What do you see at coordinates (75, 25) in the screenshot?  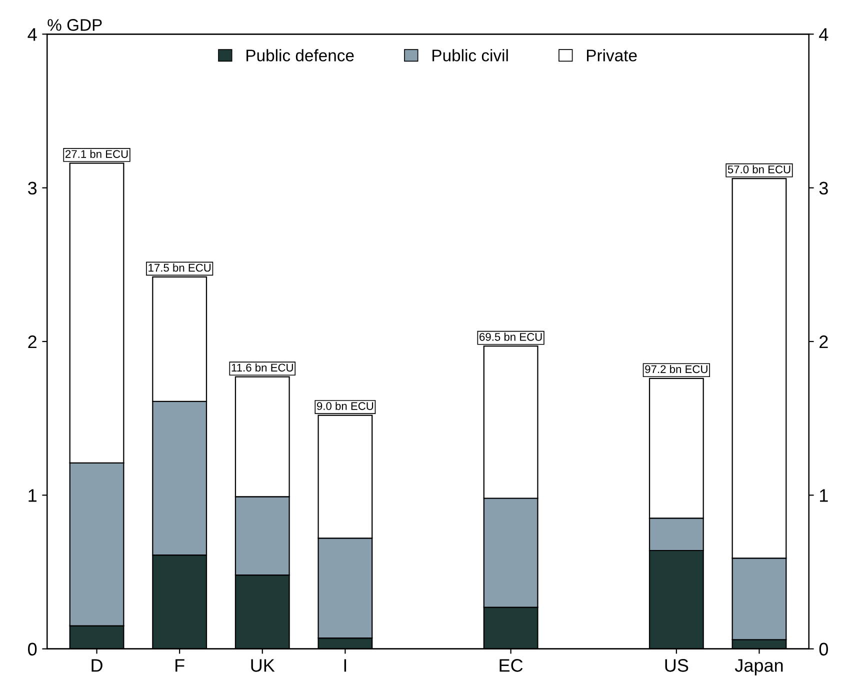 I see `y-axis-title: % GDP` at bounding box center [75, 25].